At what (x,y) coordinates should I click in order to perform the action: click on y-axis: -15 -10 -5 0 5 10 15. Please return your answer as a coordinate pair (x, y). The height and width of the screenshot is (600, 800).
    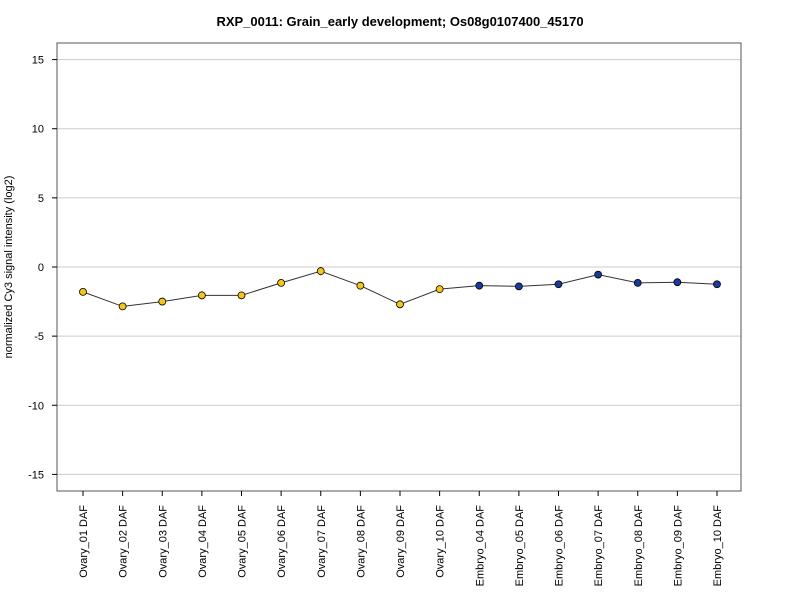
    Looking at the image, I should click on (42, 268).